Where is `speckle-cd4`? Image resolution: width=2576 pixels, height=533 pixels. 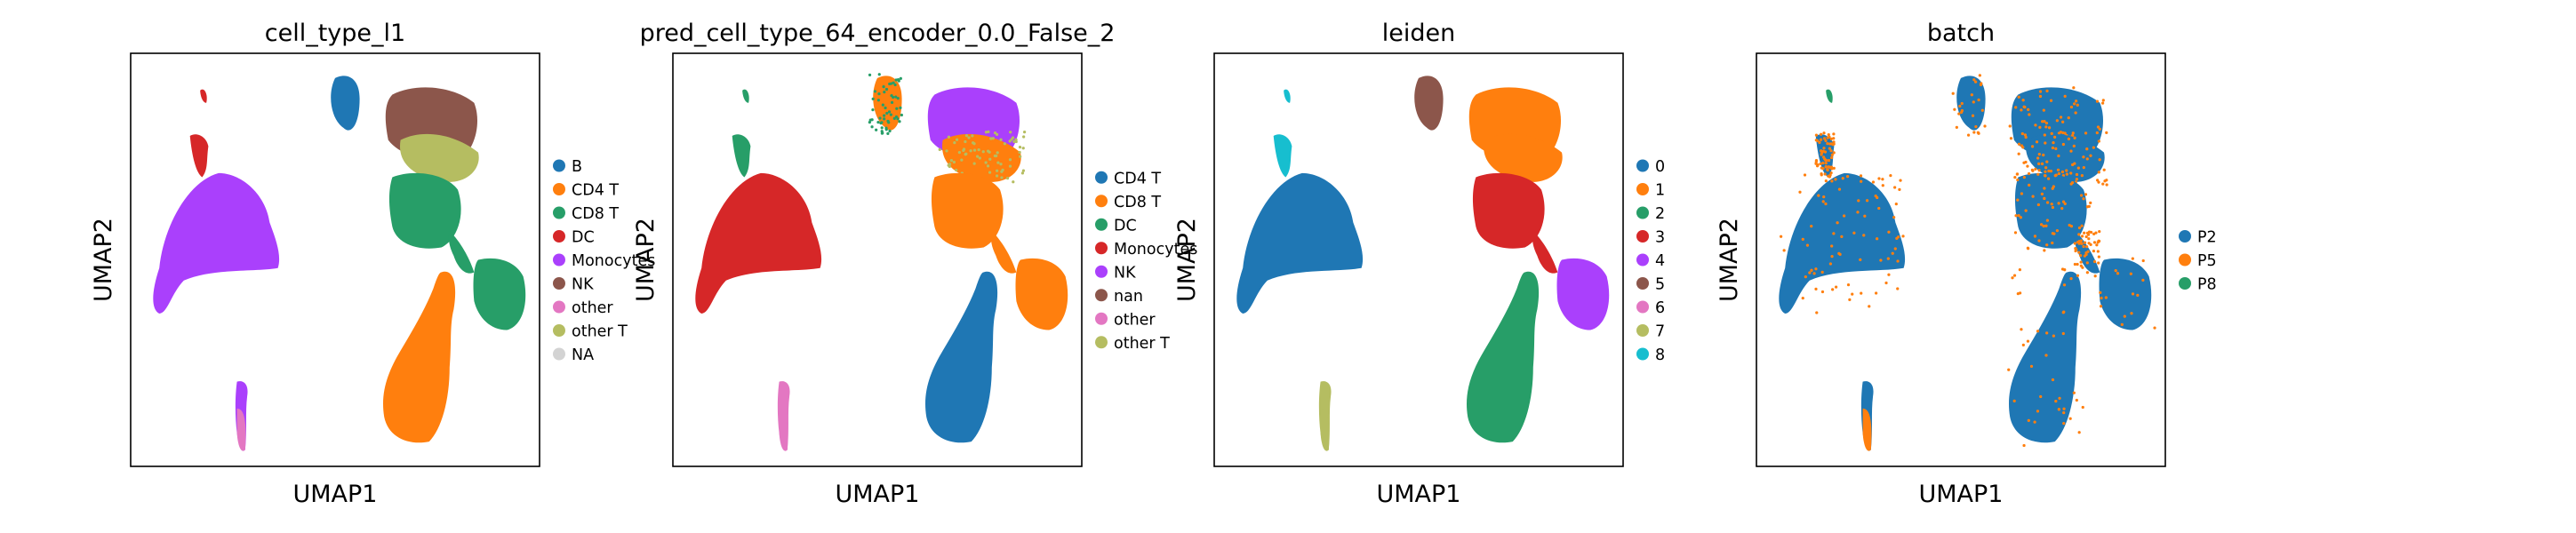
speckle-cd4 is located at coordinates (2045, 357).